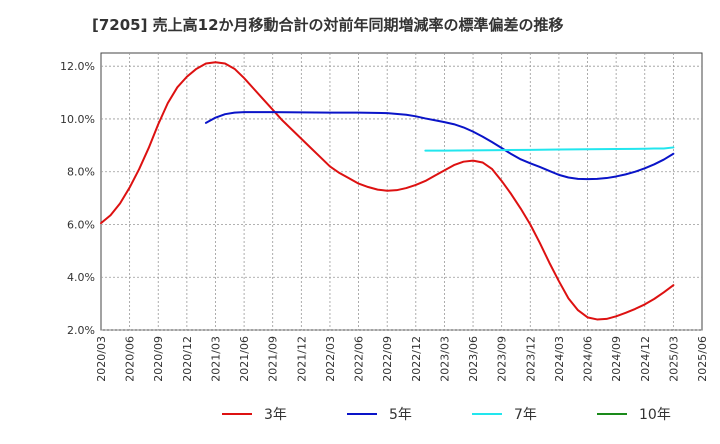  I want to click on x-tick-label: 2020/12, so click(187, 359).